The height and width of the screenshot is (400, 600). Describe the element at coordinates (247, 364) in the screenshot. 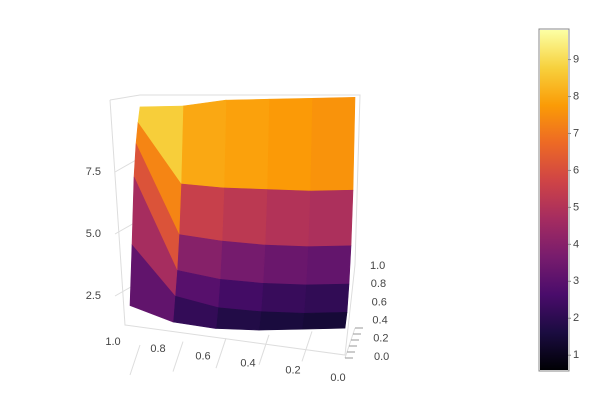

I see `x-tick-label: 0.4` at that location.